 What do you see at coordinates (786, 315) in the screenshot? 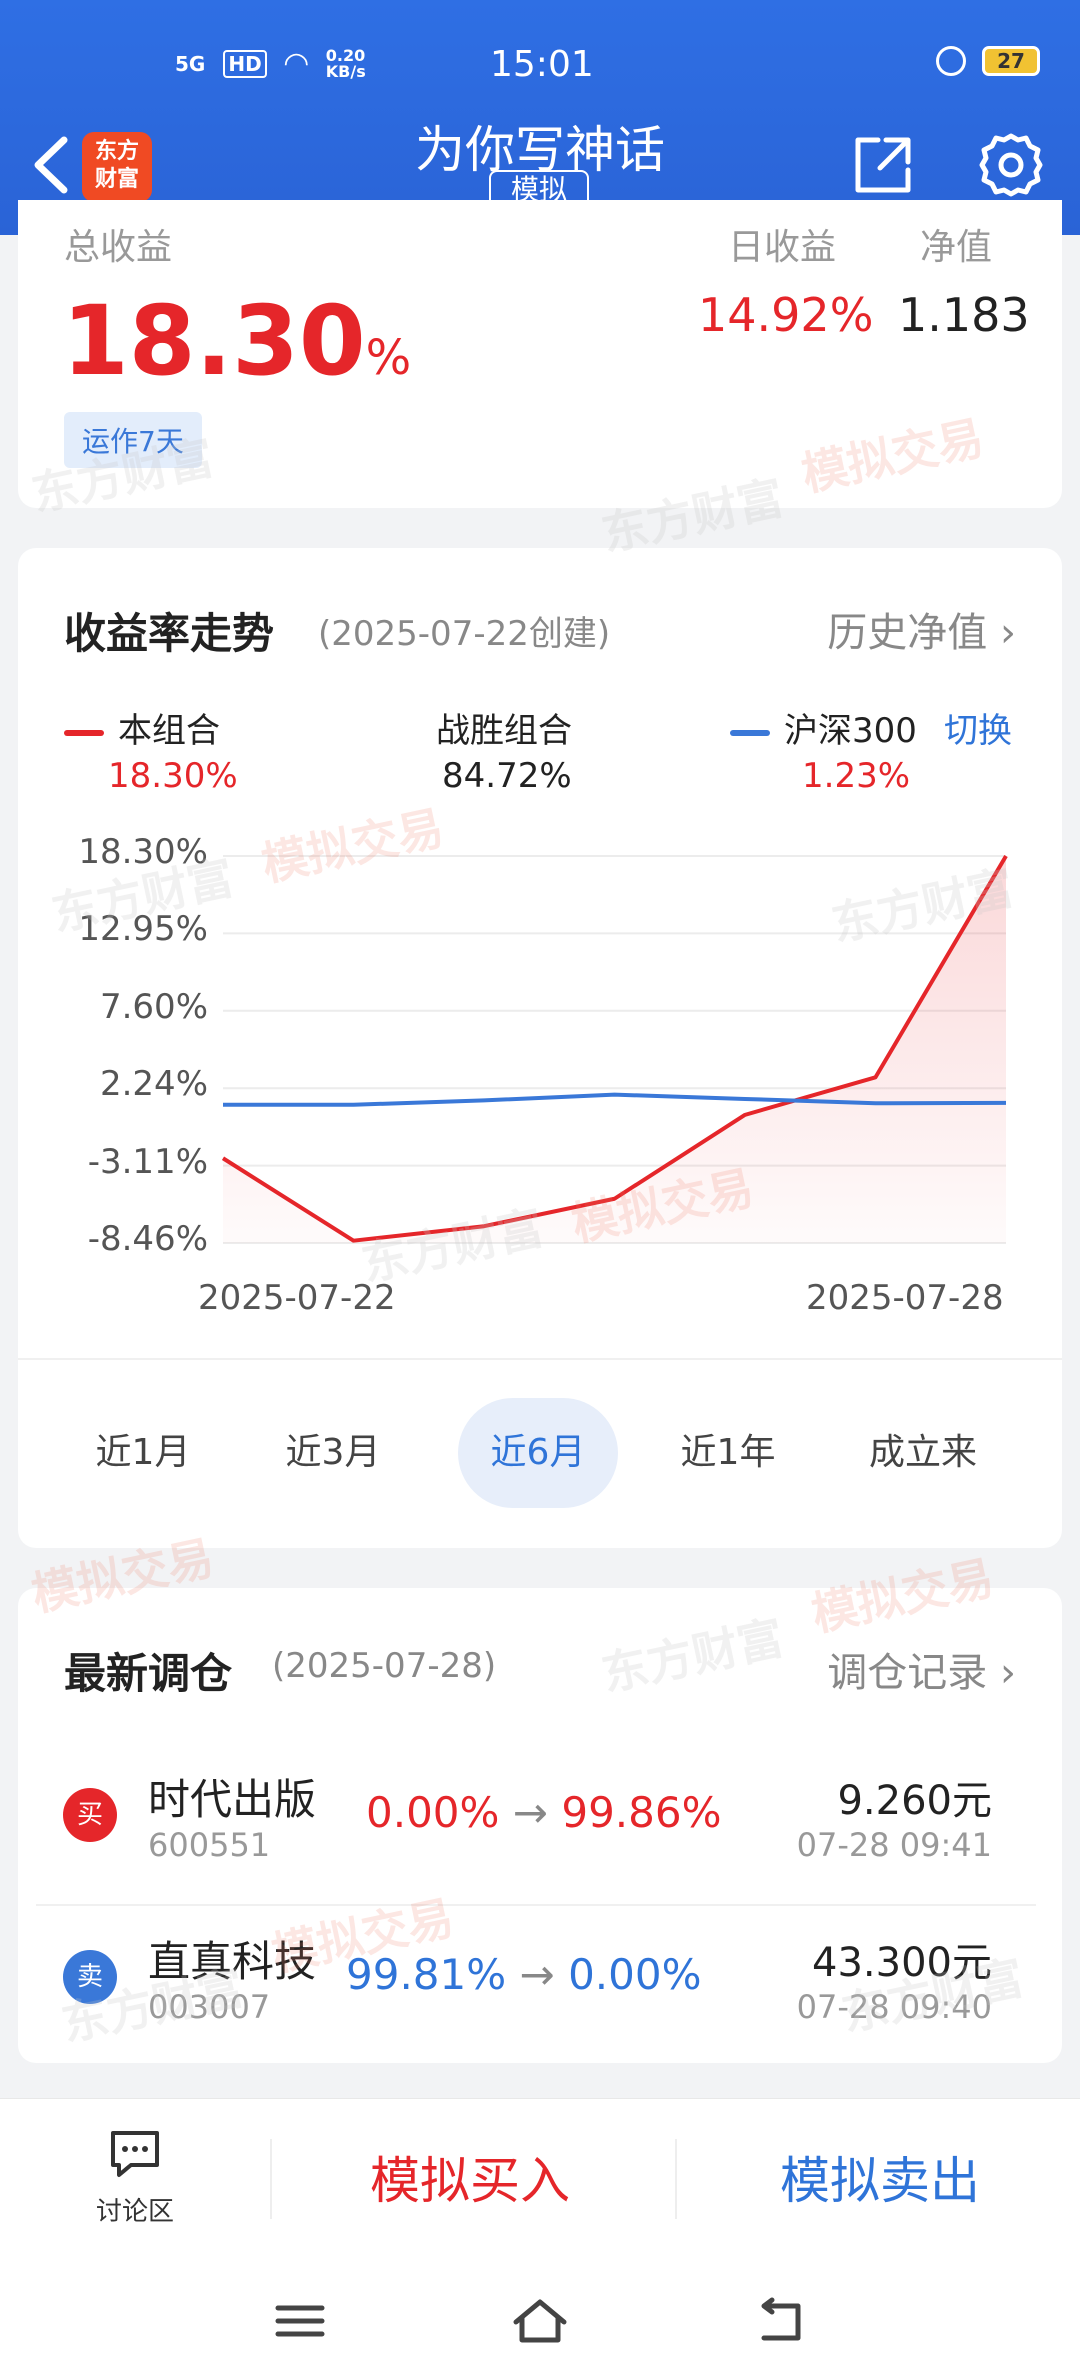
I see `daily-return-value: 14.92%` at bounding box center [786, 315].